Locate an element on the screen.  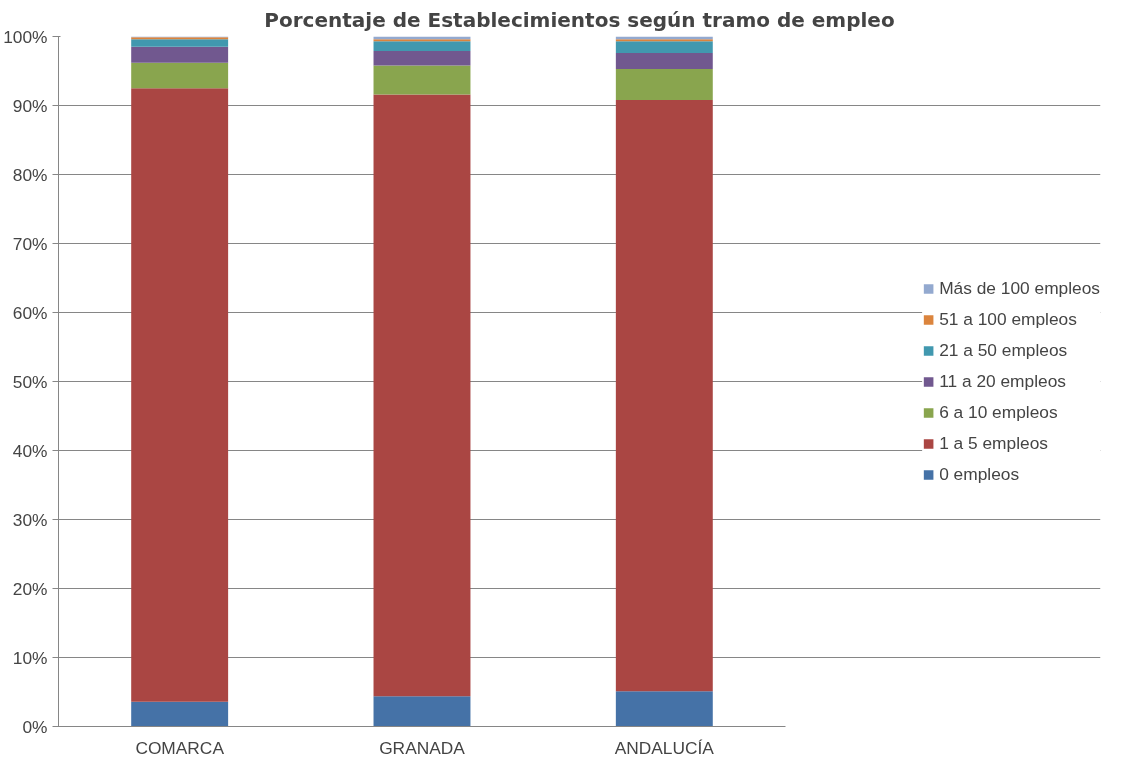
y-tick-label: 60% is located at coordinates (30, 312).